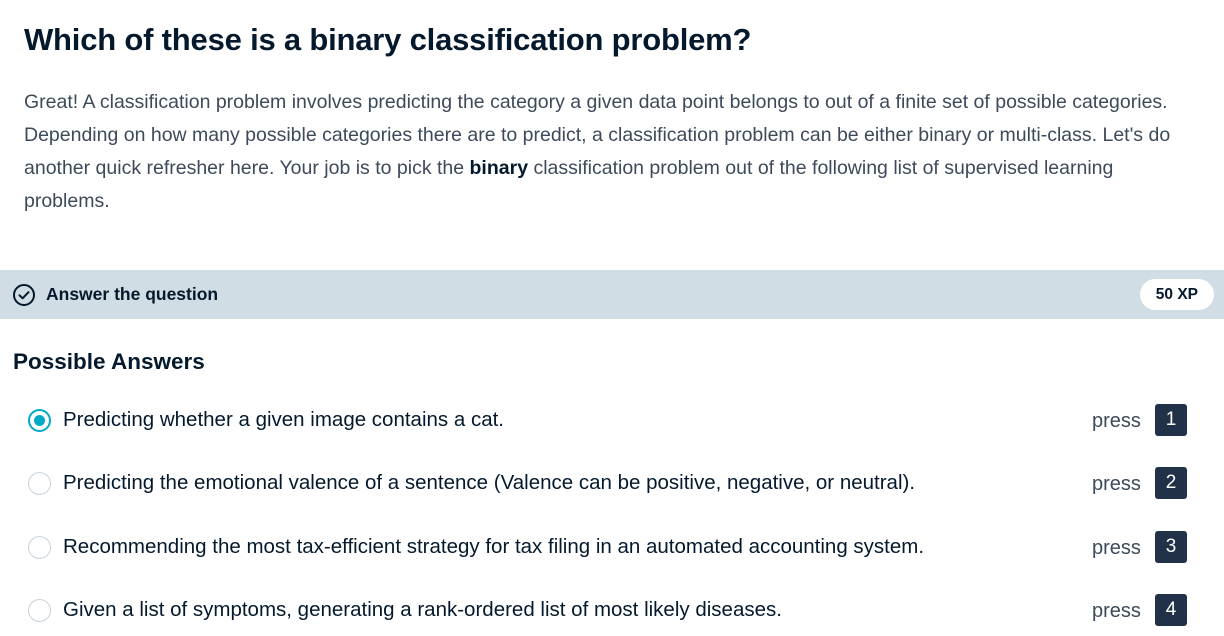  Describe the element at coordinates (499, 168) in the screenshot. I see `description-bold: binary` at that location.